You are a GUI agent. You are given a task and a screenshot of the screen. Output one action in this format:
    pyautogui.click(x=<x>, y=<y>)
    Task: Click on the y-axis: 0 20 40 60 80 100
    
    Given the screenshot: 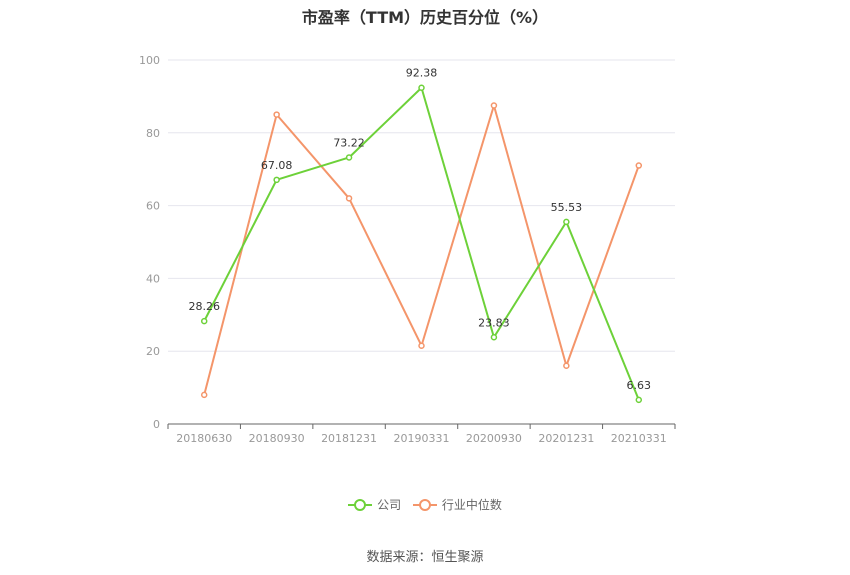 What is the action you would take?
    pyautogui.click(x=149, y=242)
    